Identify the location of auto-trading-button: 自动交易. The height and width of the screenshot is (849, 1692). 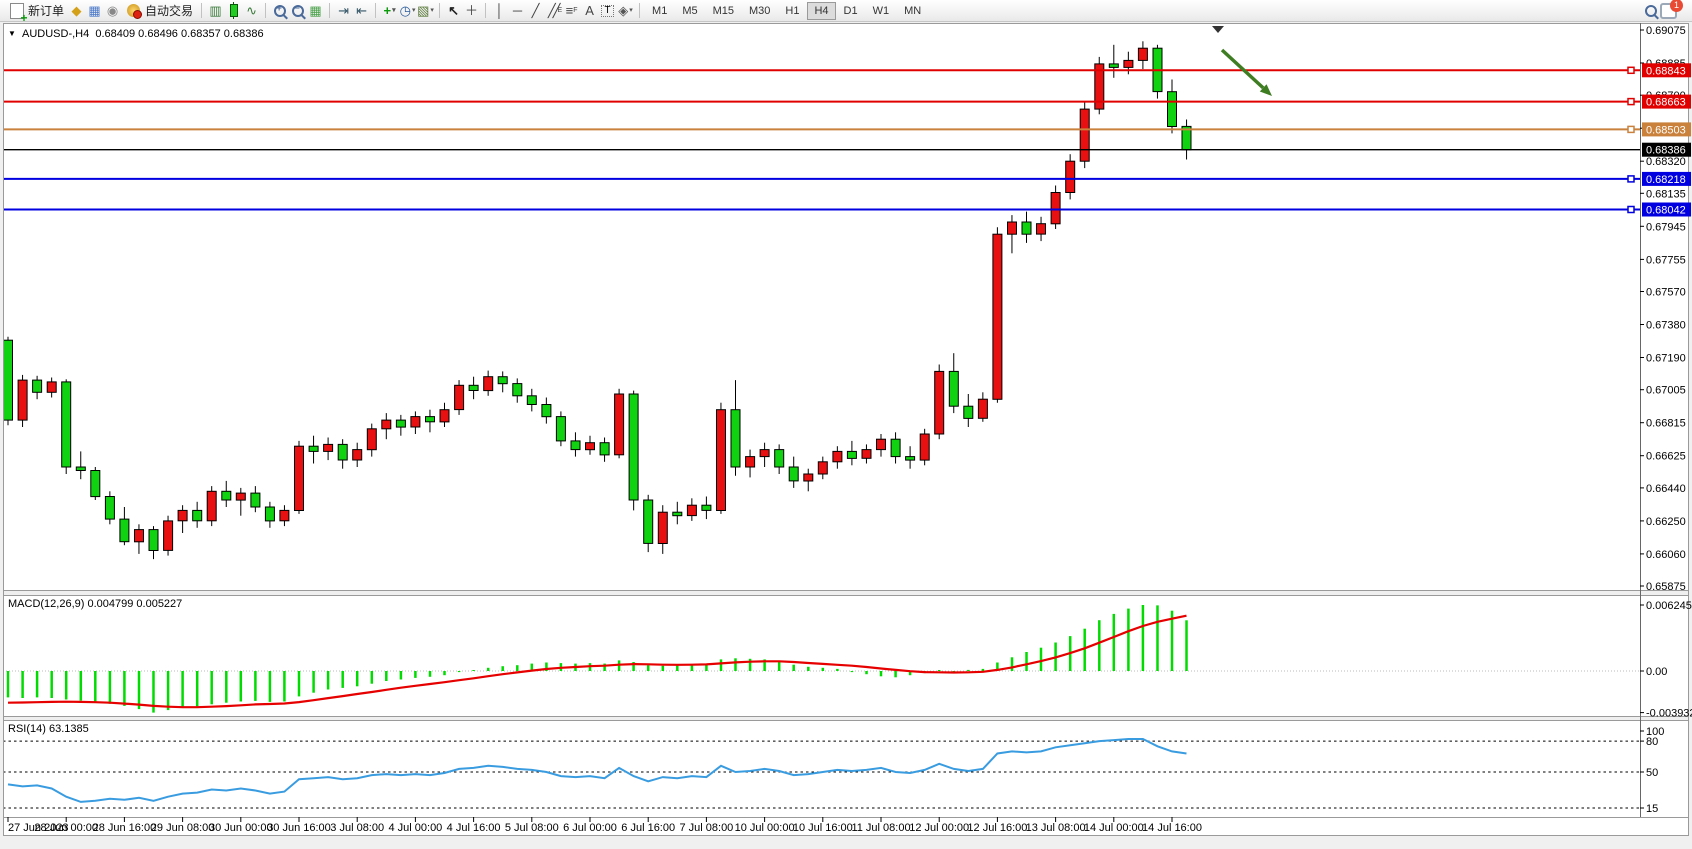
(159, 11).